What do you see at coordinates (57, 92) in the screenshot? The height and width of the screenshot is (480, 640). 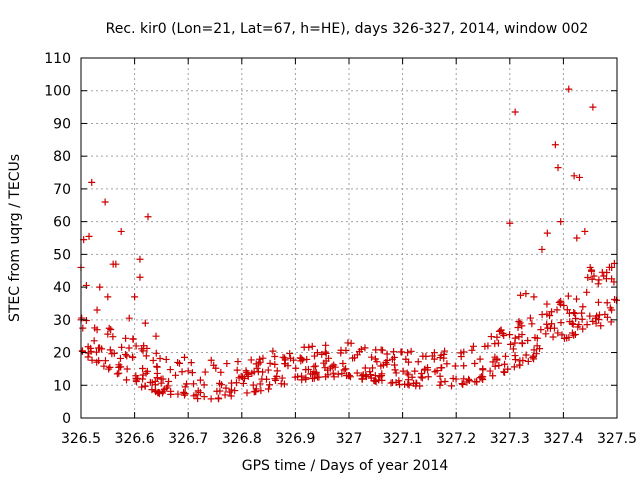 I see `y-tick-label: 100` at bounding box center [57, 92].